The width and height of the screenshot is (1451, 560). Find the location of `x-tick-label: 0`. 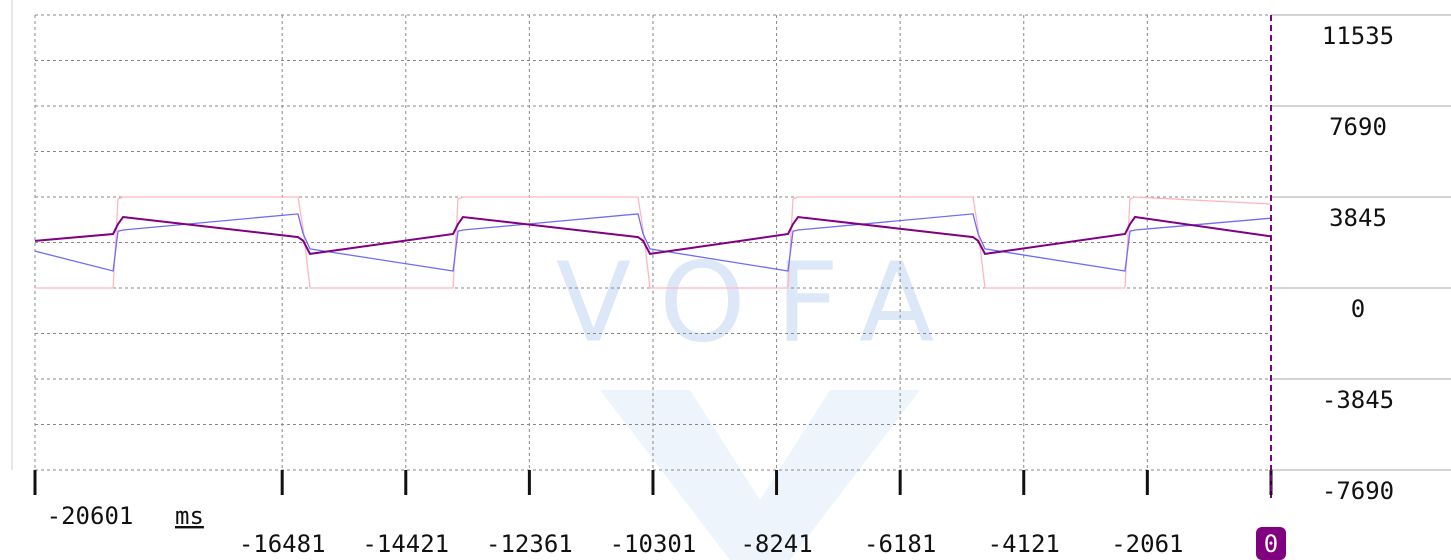

x-tick-label: 0 is located at coordinates (1271, 544).